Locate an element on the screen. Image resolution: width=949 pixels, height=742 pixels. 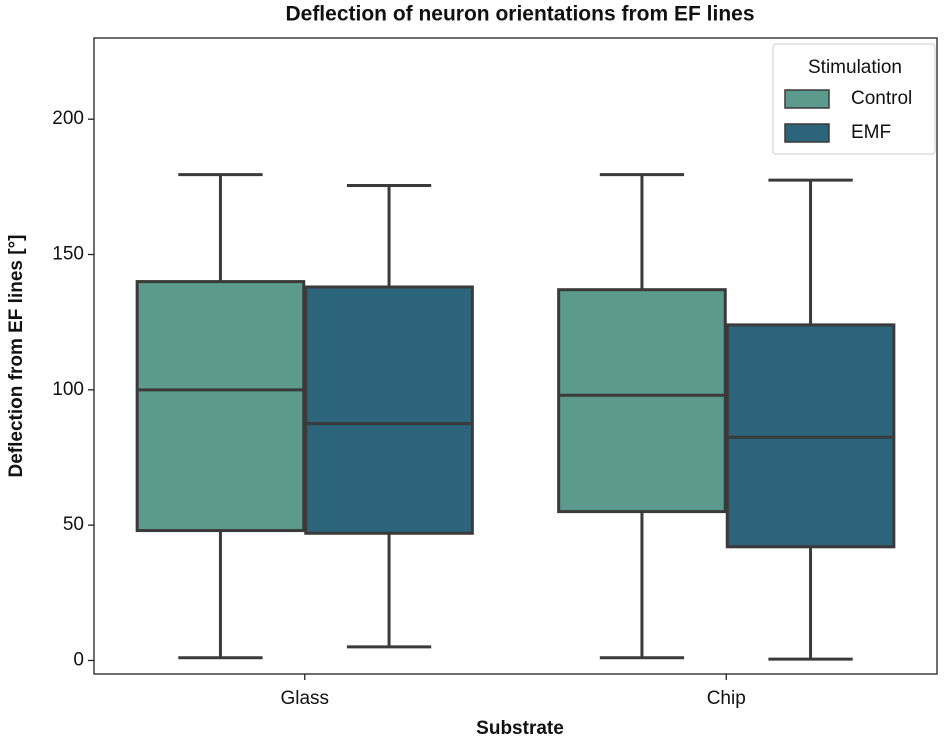
y-tick-label: 200 is located at coordinates (68, 118).